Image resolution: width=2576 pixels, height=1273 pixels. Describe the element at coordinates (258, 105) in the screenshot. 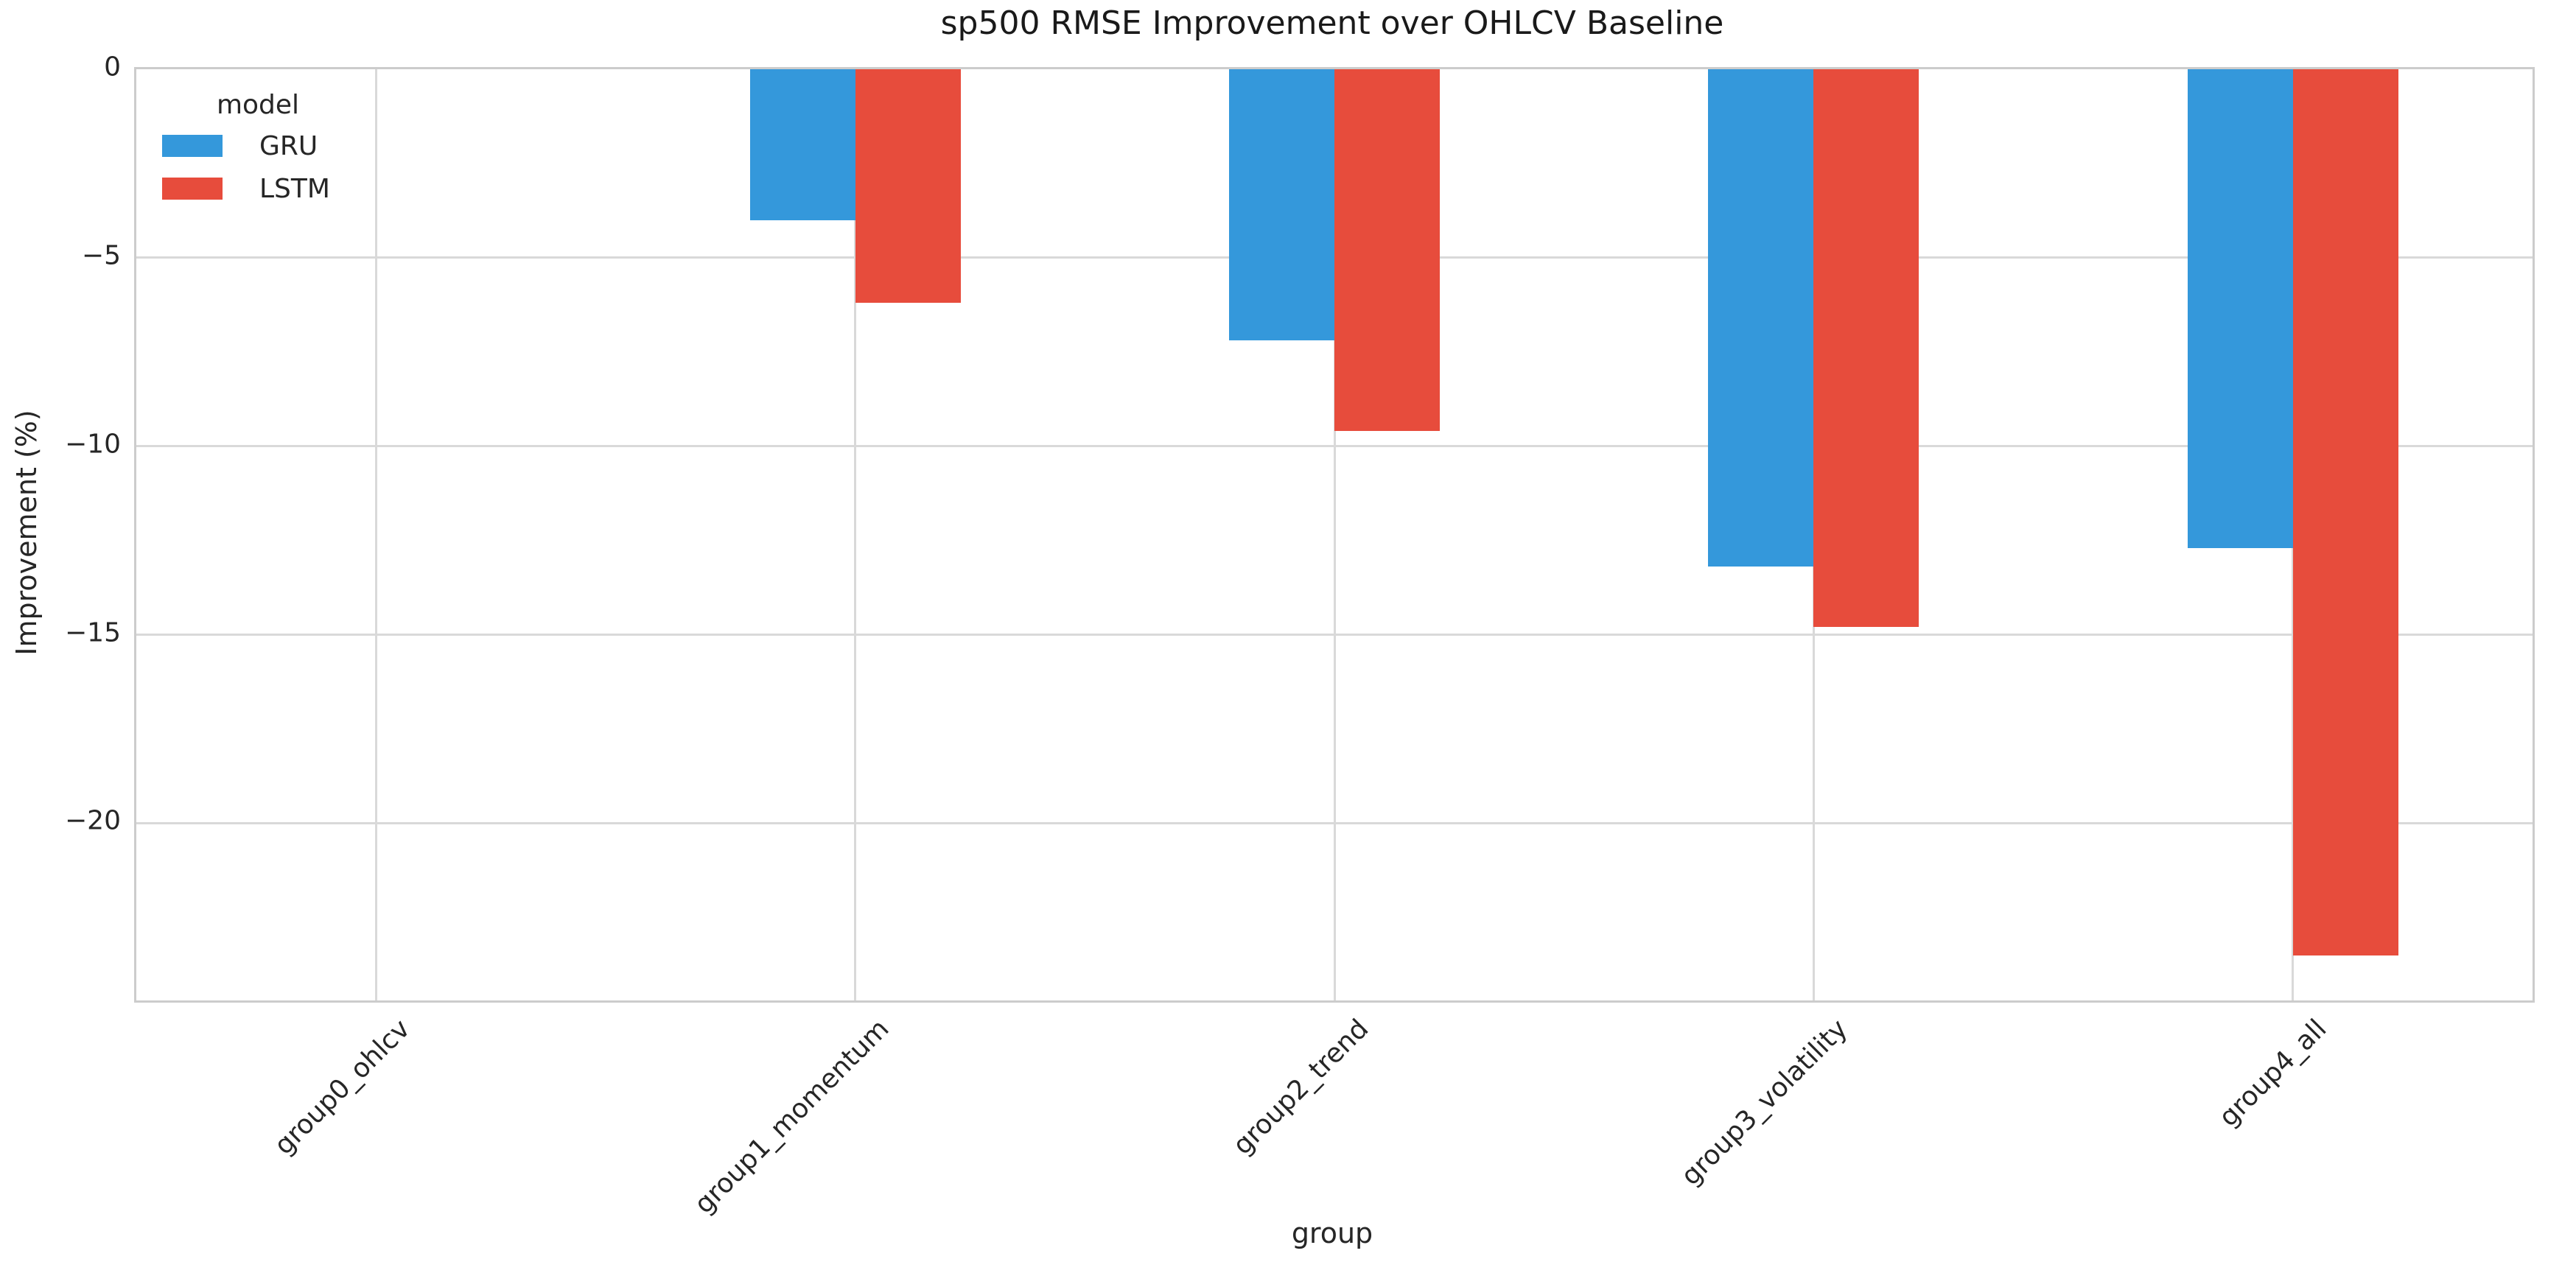

I see `legend-title: model` at that location.